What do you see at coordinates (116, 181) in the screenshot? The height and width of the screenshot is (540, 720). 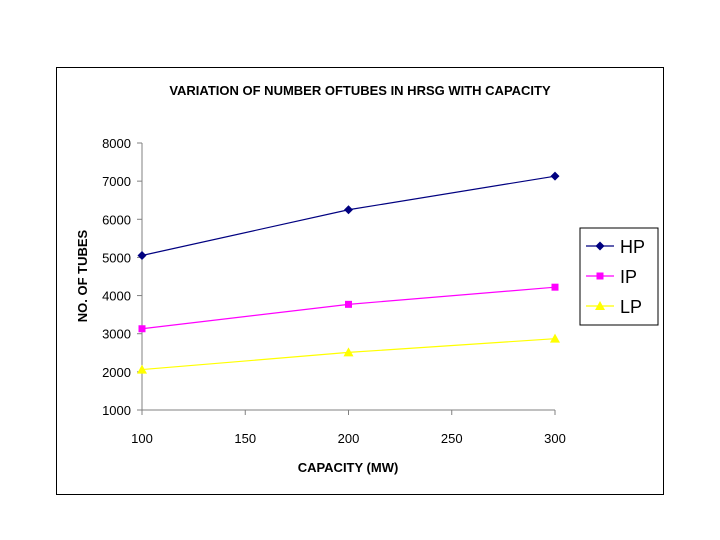 I see `y-tick-label: 7000` at bounding box center [116, 181].